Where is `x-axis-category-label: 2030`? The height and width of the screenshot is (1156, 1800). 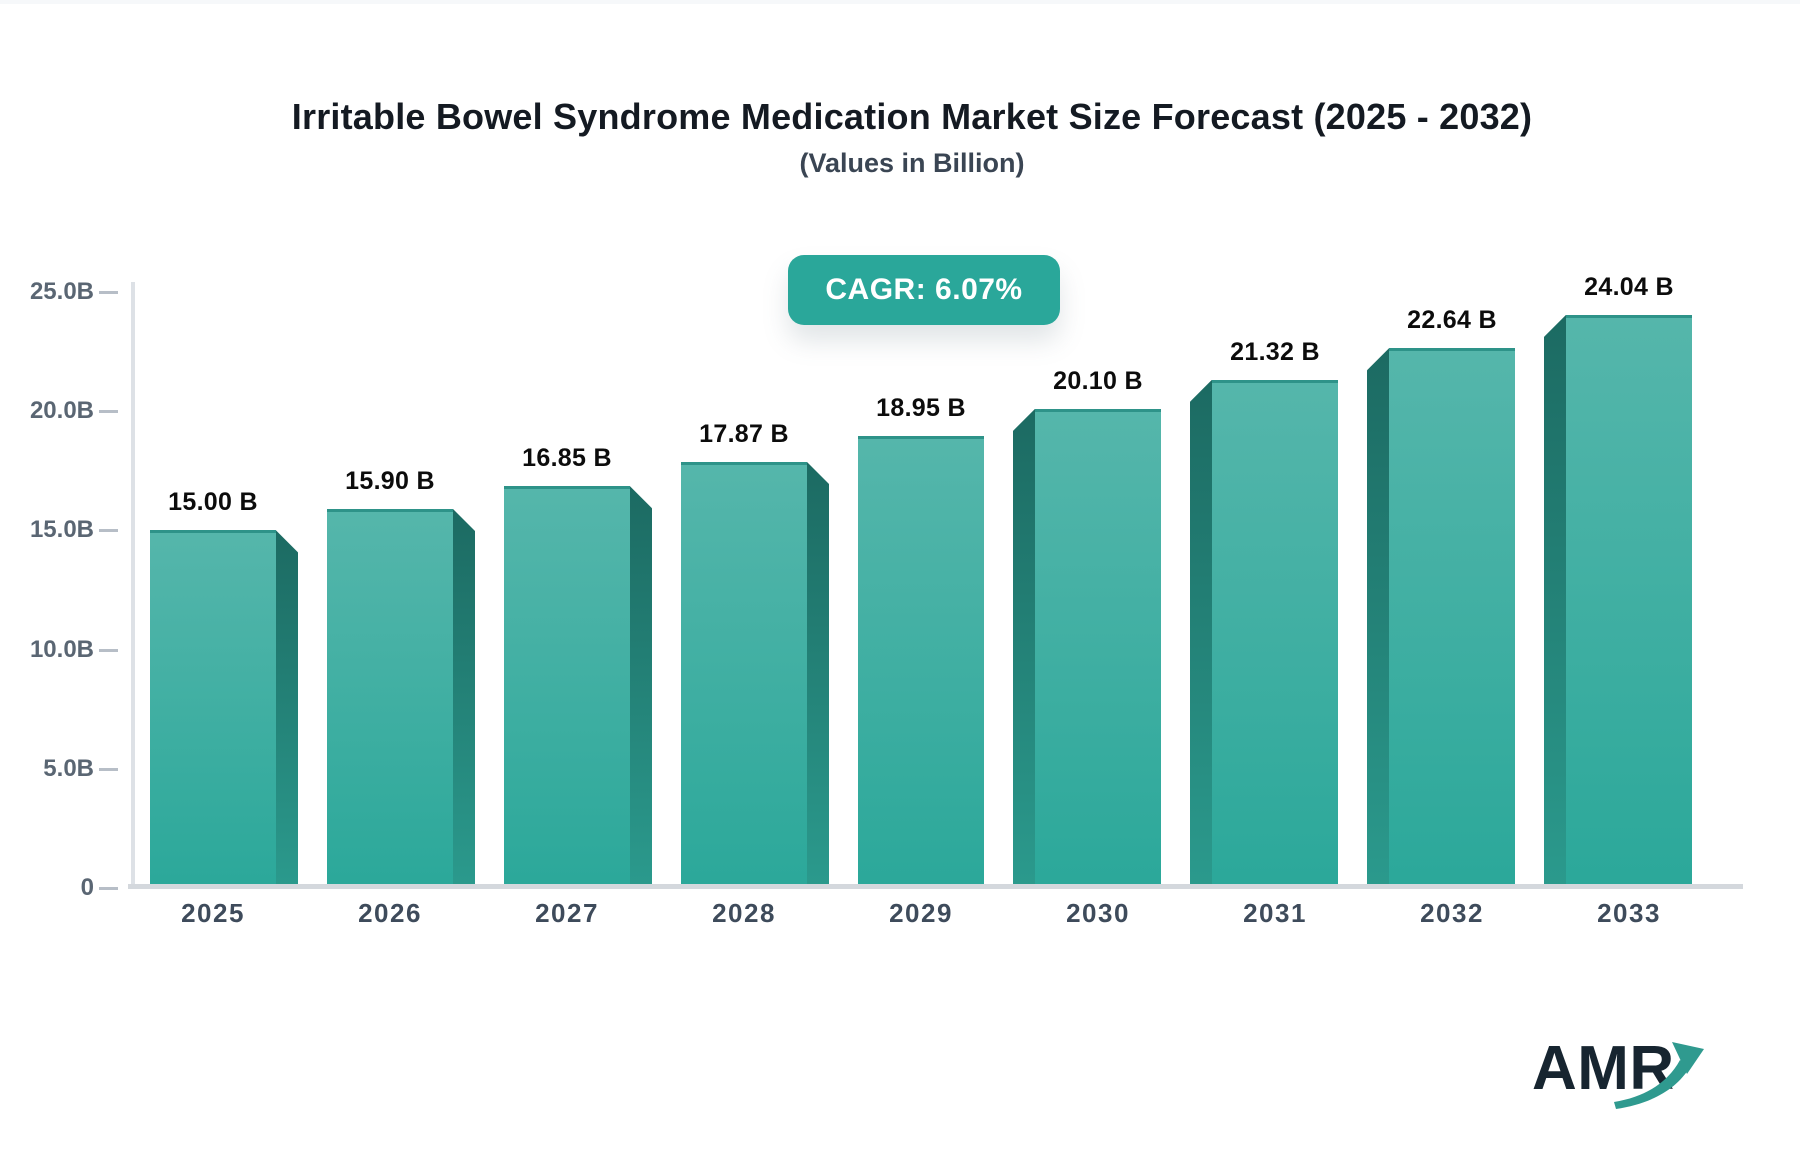 x-axis-category-label: 2030 is located at coordinates (1098, 913).